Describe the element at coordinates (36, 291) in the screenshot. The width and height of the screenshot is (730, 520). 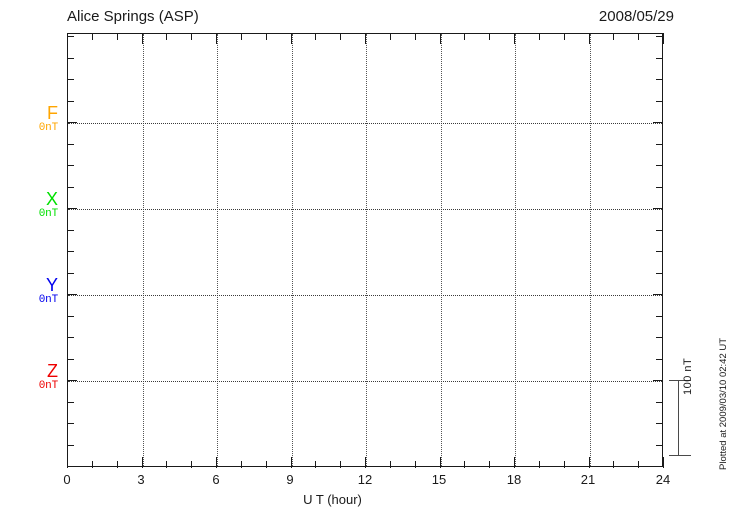
I see `component-label-y: Y 0nT` at that location.